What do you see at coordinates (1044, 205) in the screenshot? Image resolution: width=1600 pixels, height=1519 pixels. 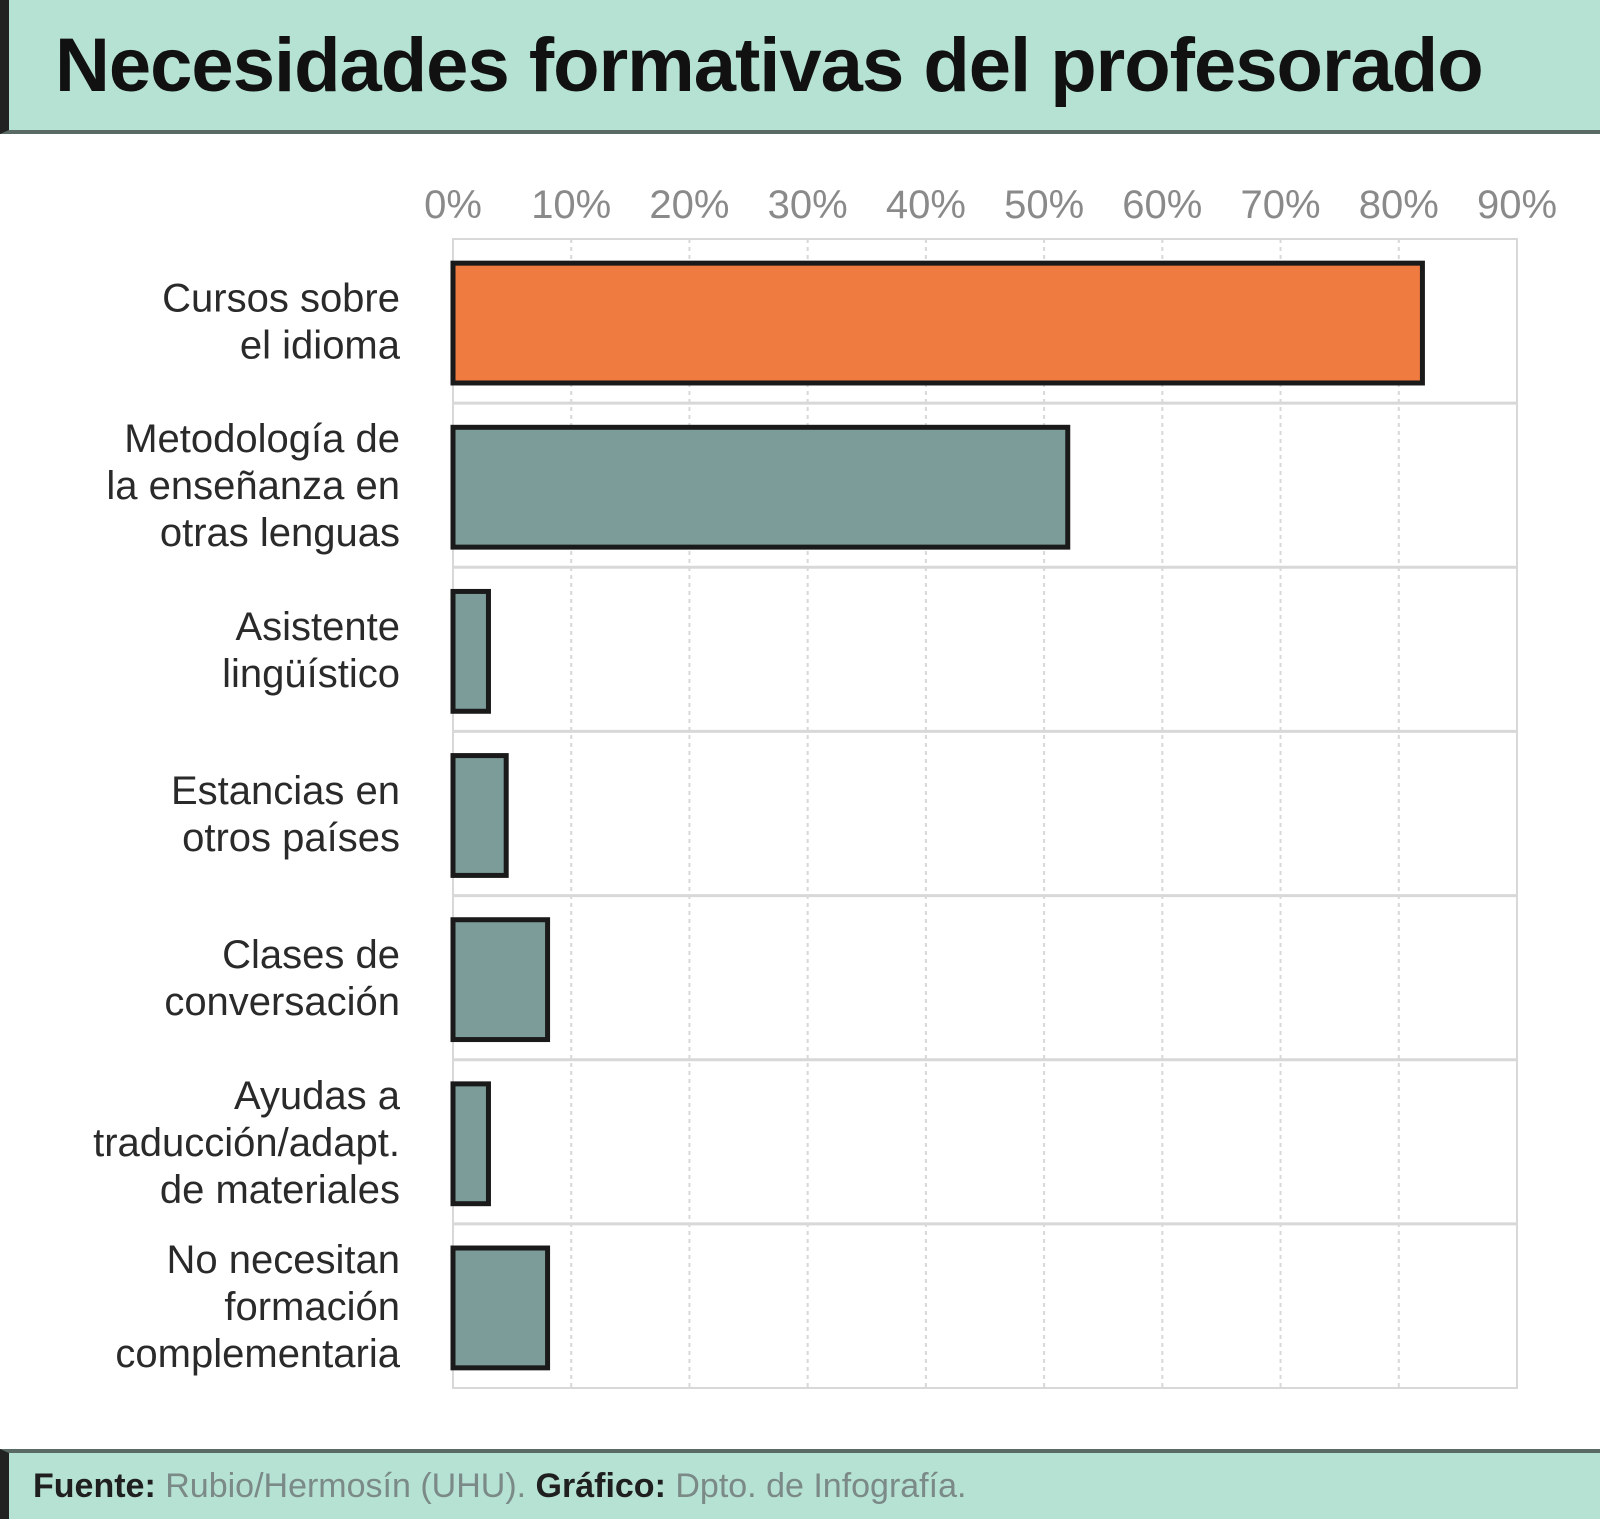 I see `x-tick-label: 50%` at bounding box center [1044, 205].